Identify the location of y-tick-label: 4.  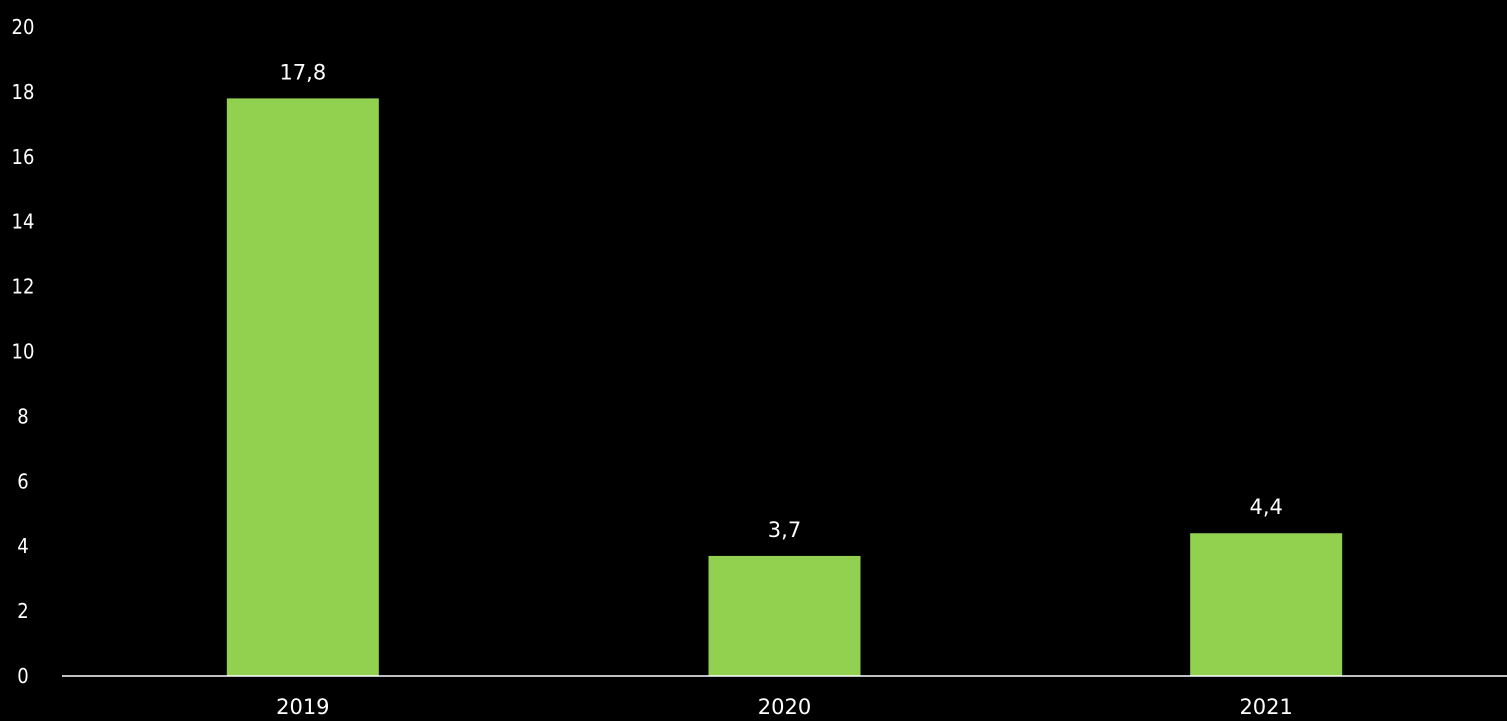
(22, 546).